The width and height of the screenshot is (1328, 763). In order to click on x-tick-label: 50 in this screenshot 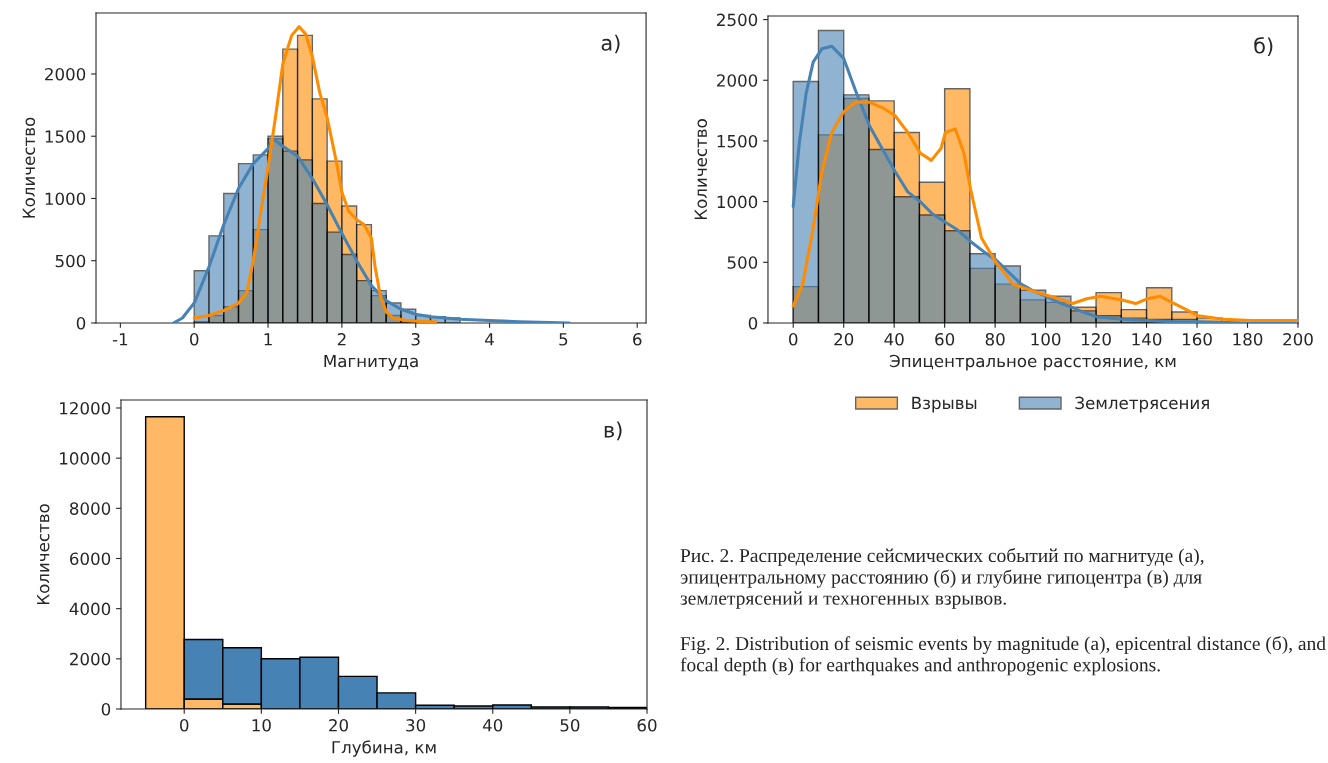, I will do `click(570, 725)`.